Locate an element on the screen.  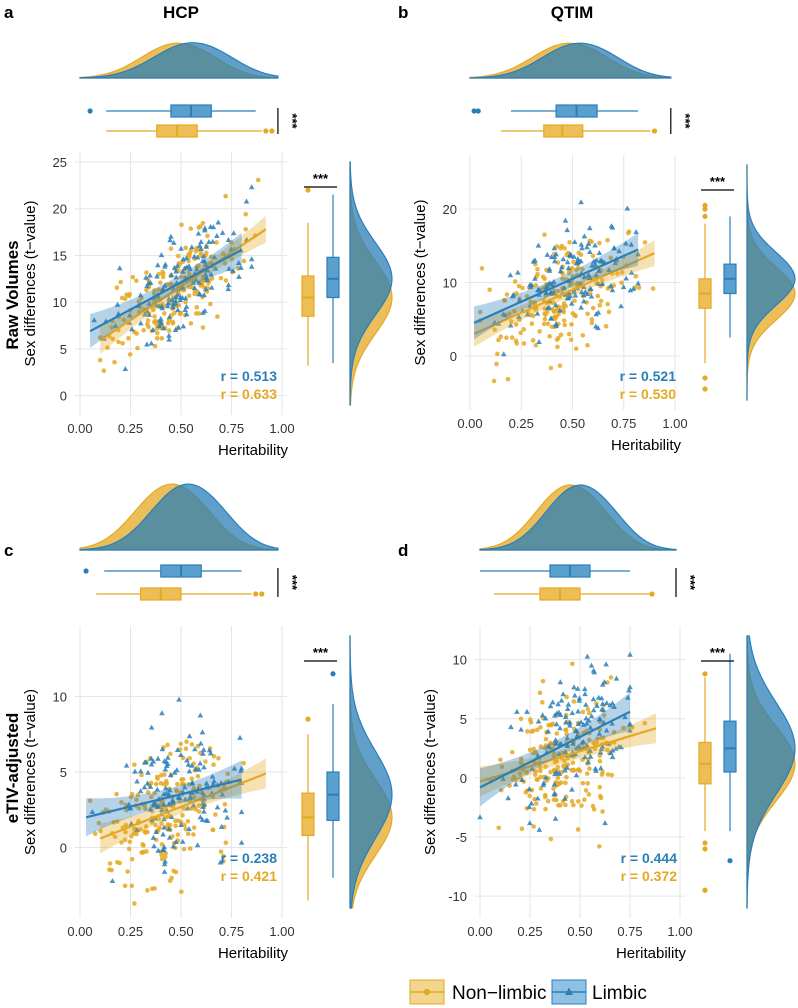
y-tick-label: 10 is located at coordinates (60, 302).